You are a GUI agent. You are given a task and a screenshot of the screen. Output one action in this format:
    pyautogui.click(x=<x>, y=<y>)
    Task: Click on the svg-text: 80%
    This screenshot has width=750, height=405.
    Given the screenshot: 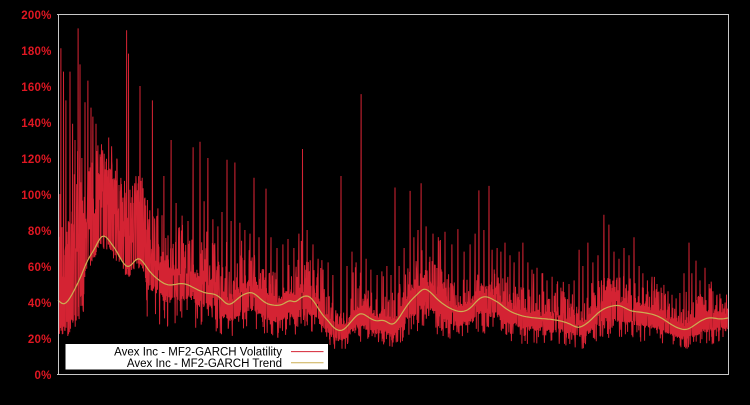 What is the action you would take?
    pyautogui.click(x=40, y=232)
    